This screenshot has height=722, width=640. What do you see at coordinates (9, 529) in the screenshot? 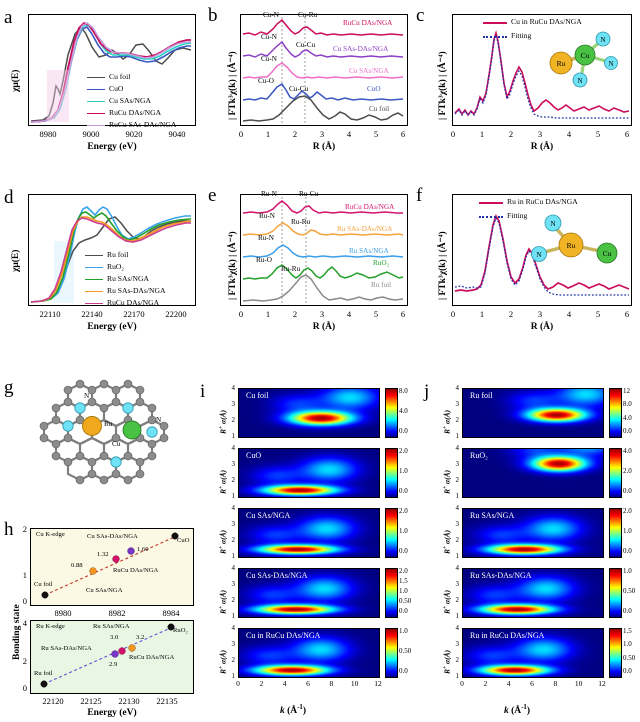
I see `panel-h-letter: h` at bounding box center [9, 529].